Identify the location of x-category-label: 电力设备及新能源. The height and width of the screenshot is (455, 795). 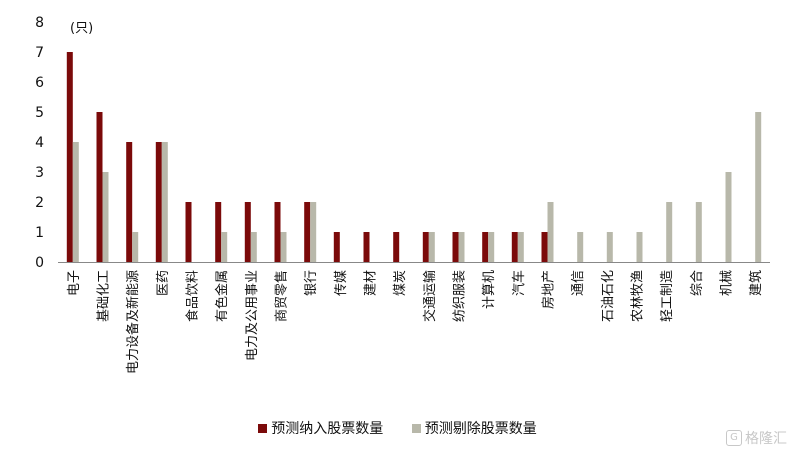
(133, 322).